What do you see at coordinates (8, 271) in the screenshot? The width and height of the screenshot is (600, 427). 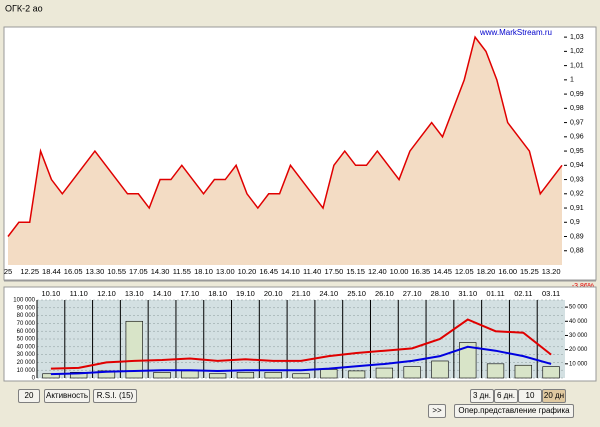 I see `x-tick-label: 25` at bounding box center [8, 271].